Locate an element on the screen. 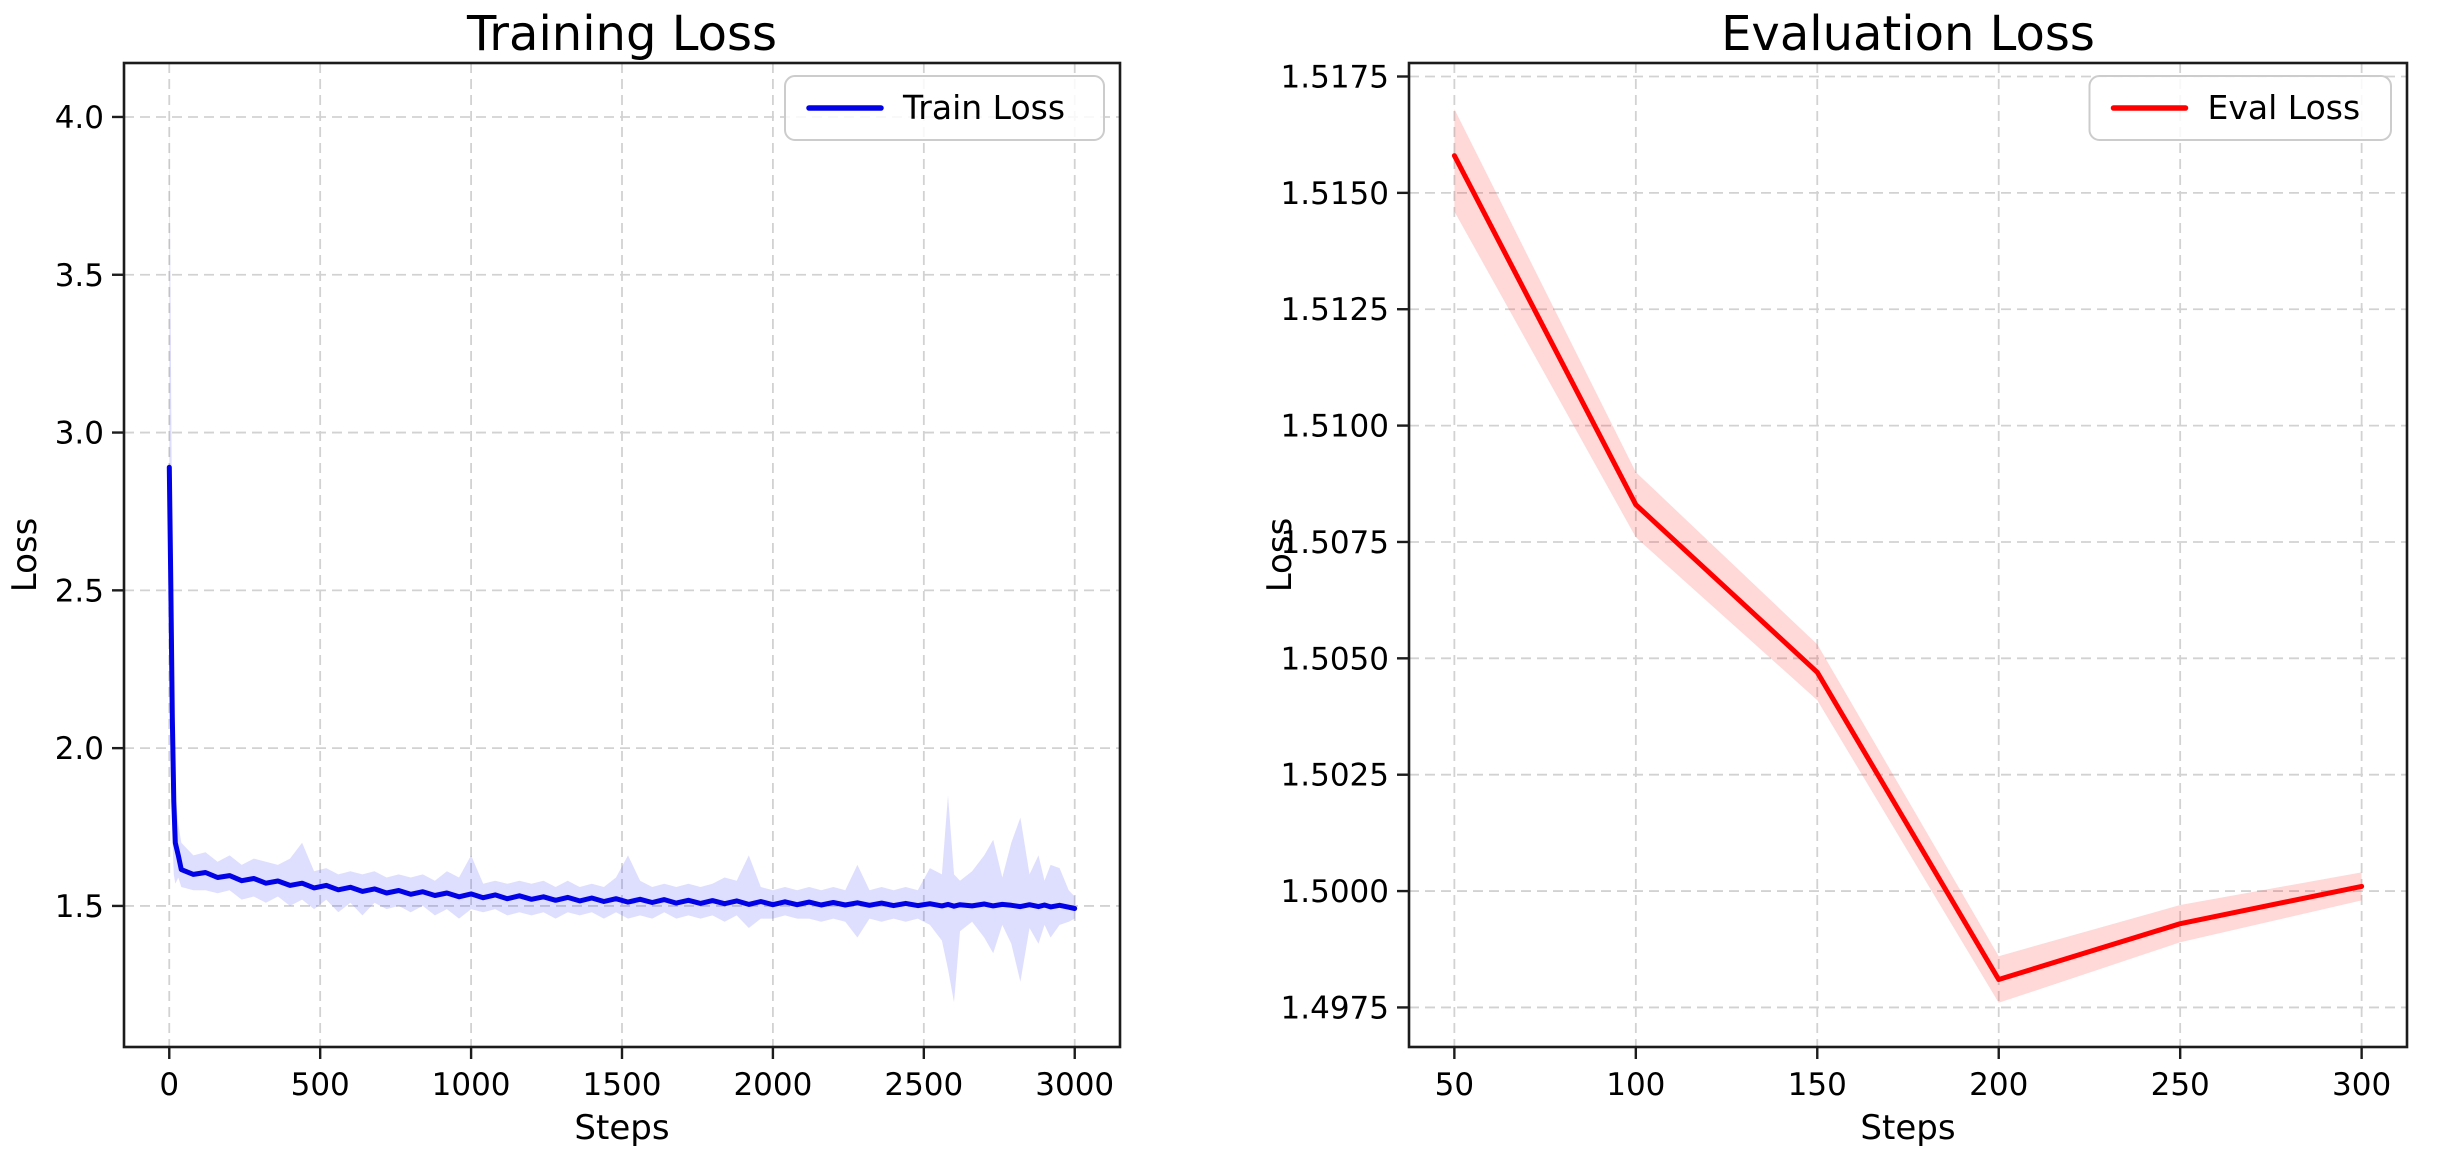 This screenshot has width=2447, height=1157. train-ytick-label: 4.0 is located at coordinates (79, 118).